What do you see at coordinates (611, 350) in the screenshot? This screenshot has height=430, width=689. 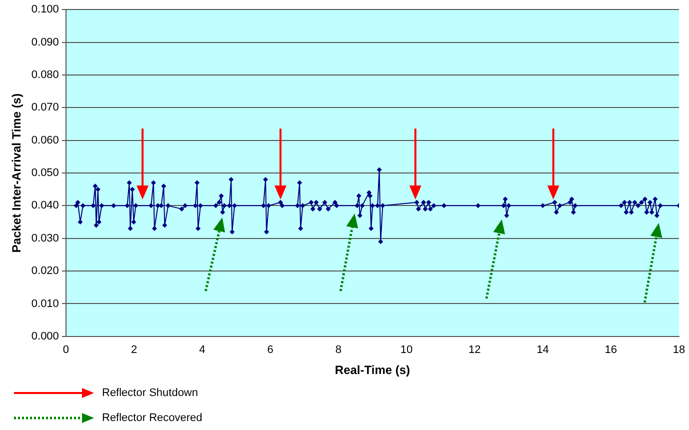 I see `x-tick-label: 16` at bounding box center [611, 350].